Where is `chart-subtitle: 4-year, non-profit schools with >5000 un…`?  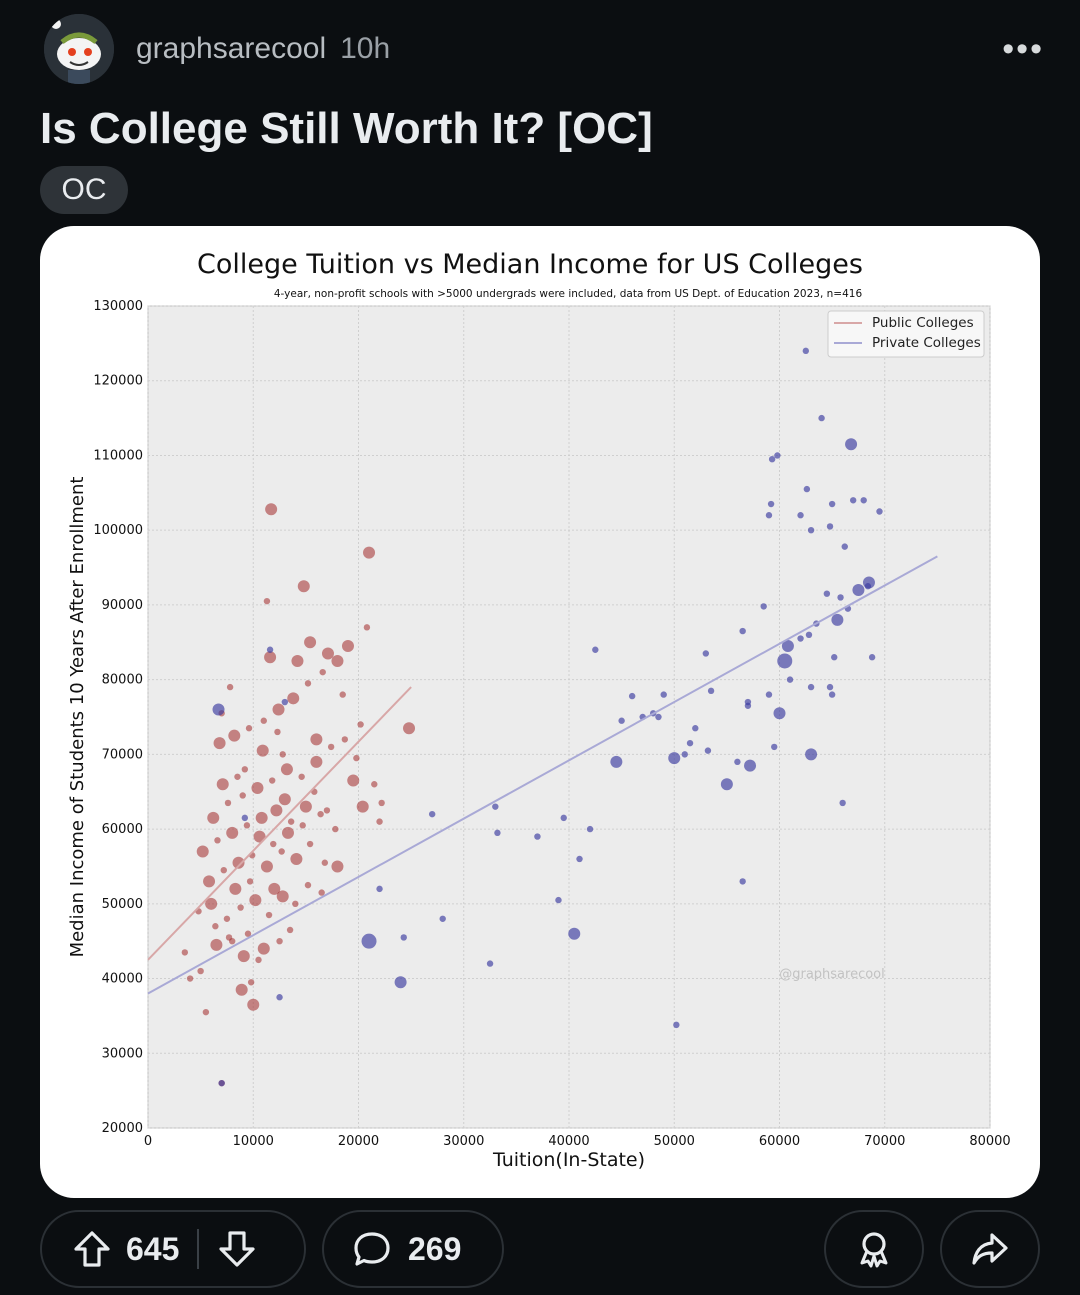 chart-subtitle: 4-year, non-profit schools with >5000 un… is located at coordinates (568, 294).